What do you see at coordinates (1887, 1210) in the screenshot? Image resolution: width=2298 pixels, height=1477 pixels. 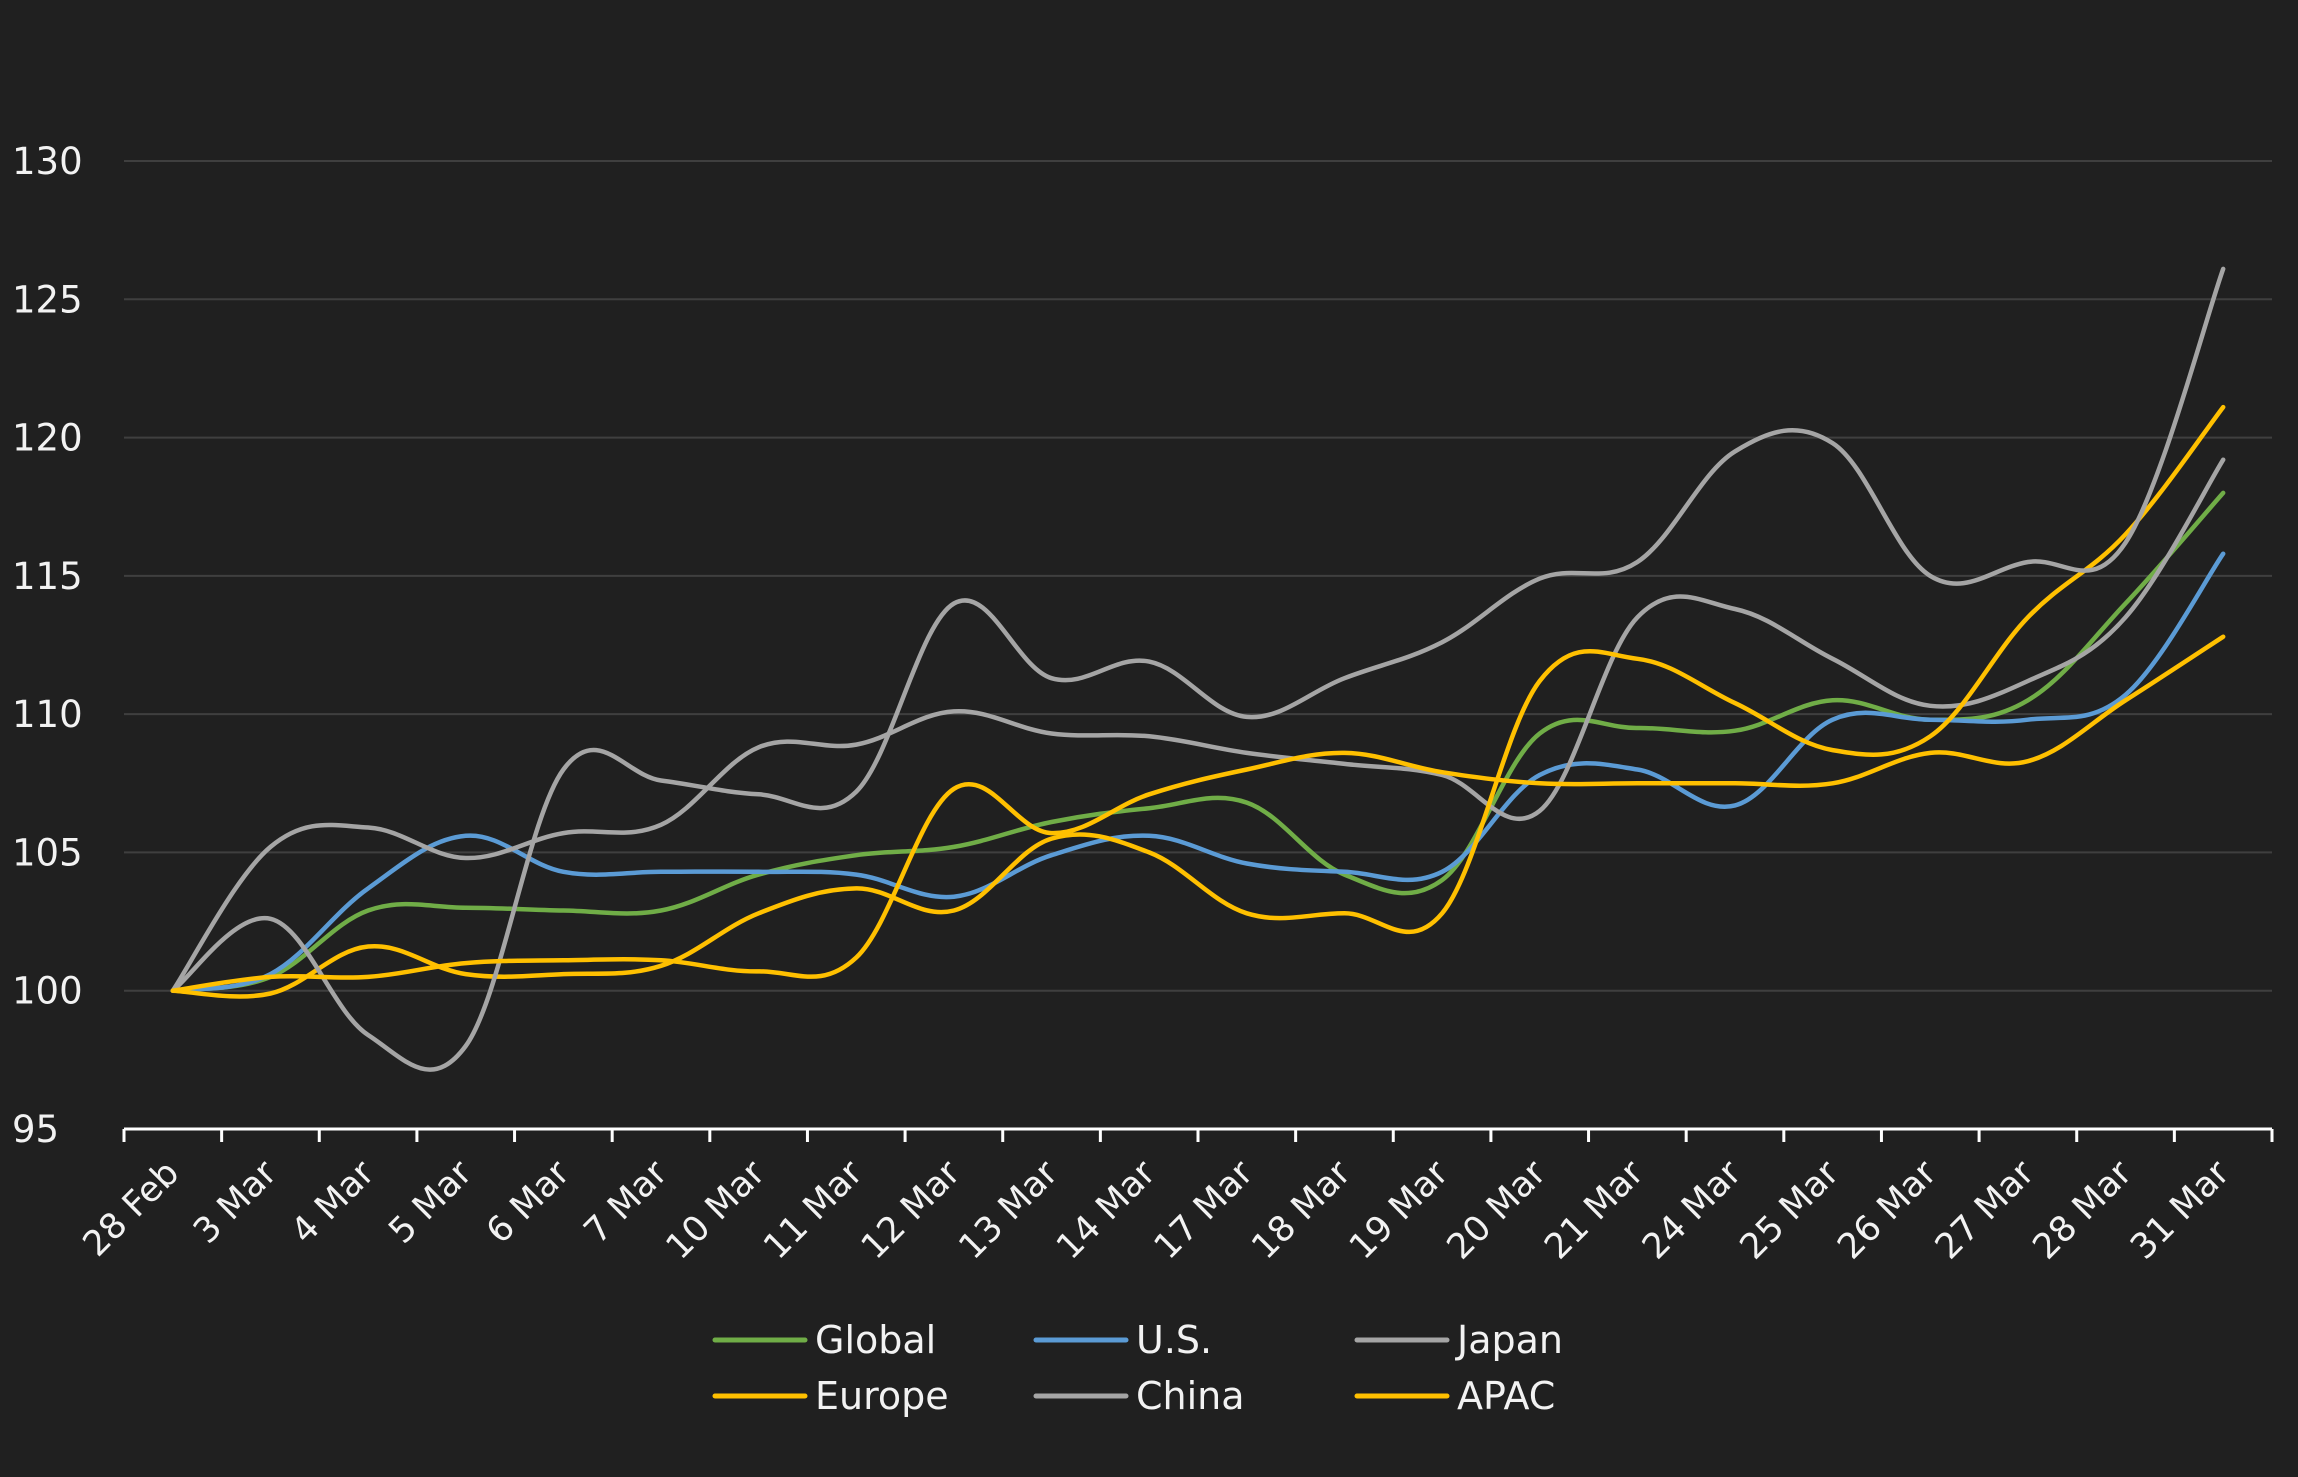 I see `x-tick-label: 26 Mar` at bounding box center [1887, 1210].